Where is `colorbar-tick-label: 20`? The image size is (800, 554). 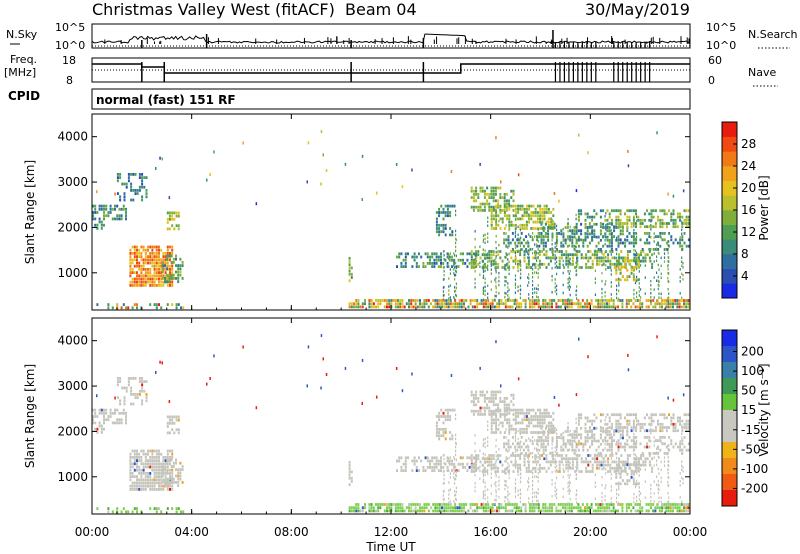 colorbar-tick-label: 20 is located at coordinates (748, 188).